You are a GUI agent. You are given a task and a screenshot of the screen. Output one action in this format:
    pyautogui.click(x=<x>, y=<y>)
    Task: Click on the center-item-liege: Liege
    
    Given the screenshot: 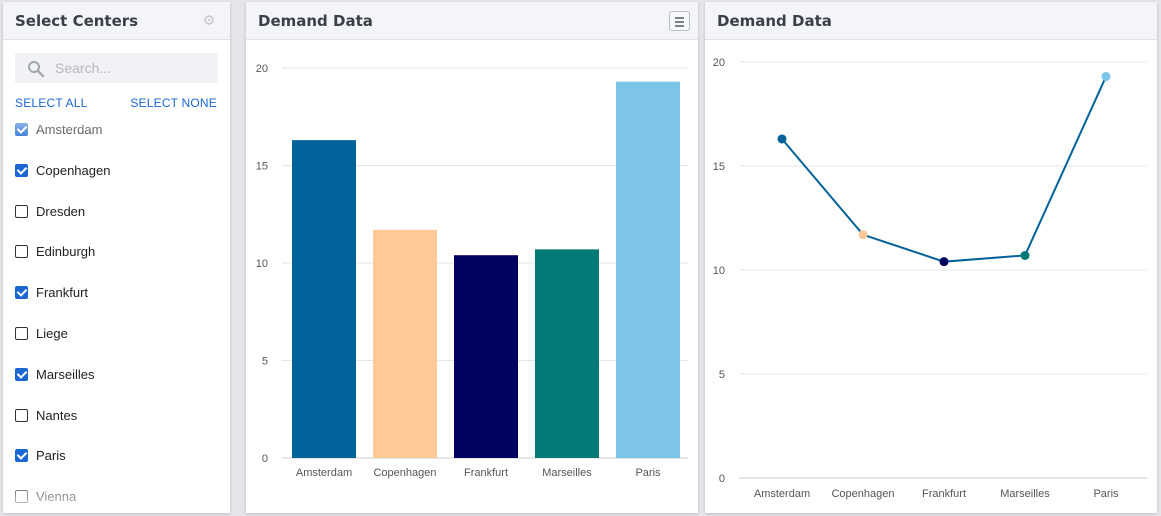 What is the action you would take?
    pyautogui.click(x=120, y=340)
    